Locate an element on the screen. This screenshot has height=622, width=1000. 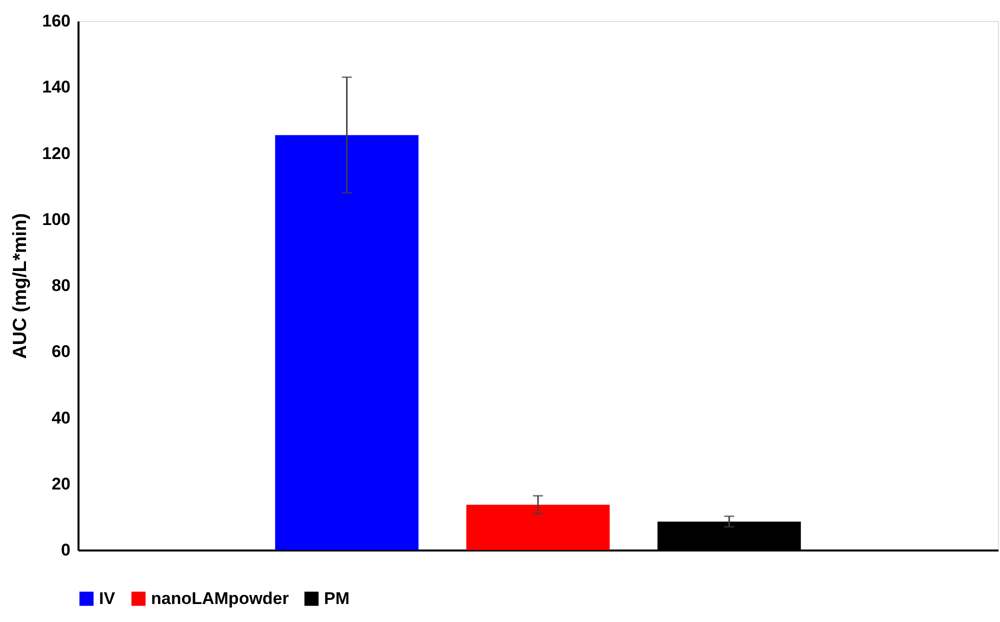
y-tick-label: 160 is located at coordinates (56, 21).